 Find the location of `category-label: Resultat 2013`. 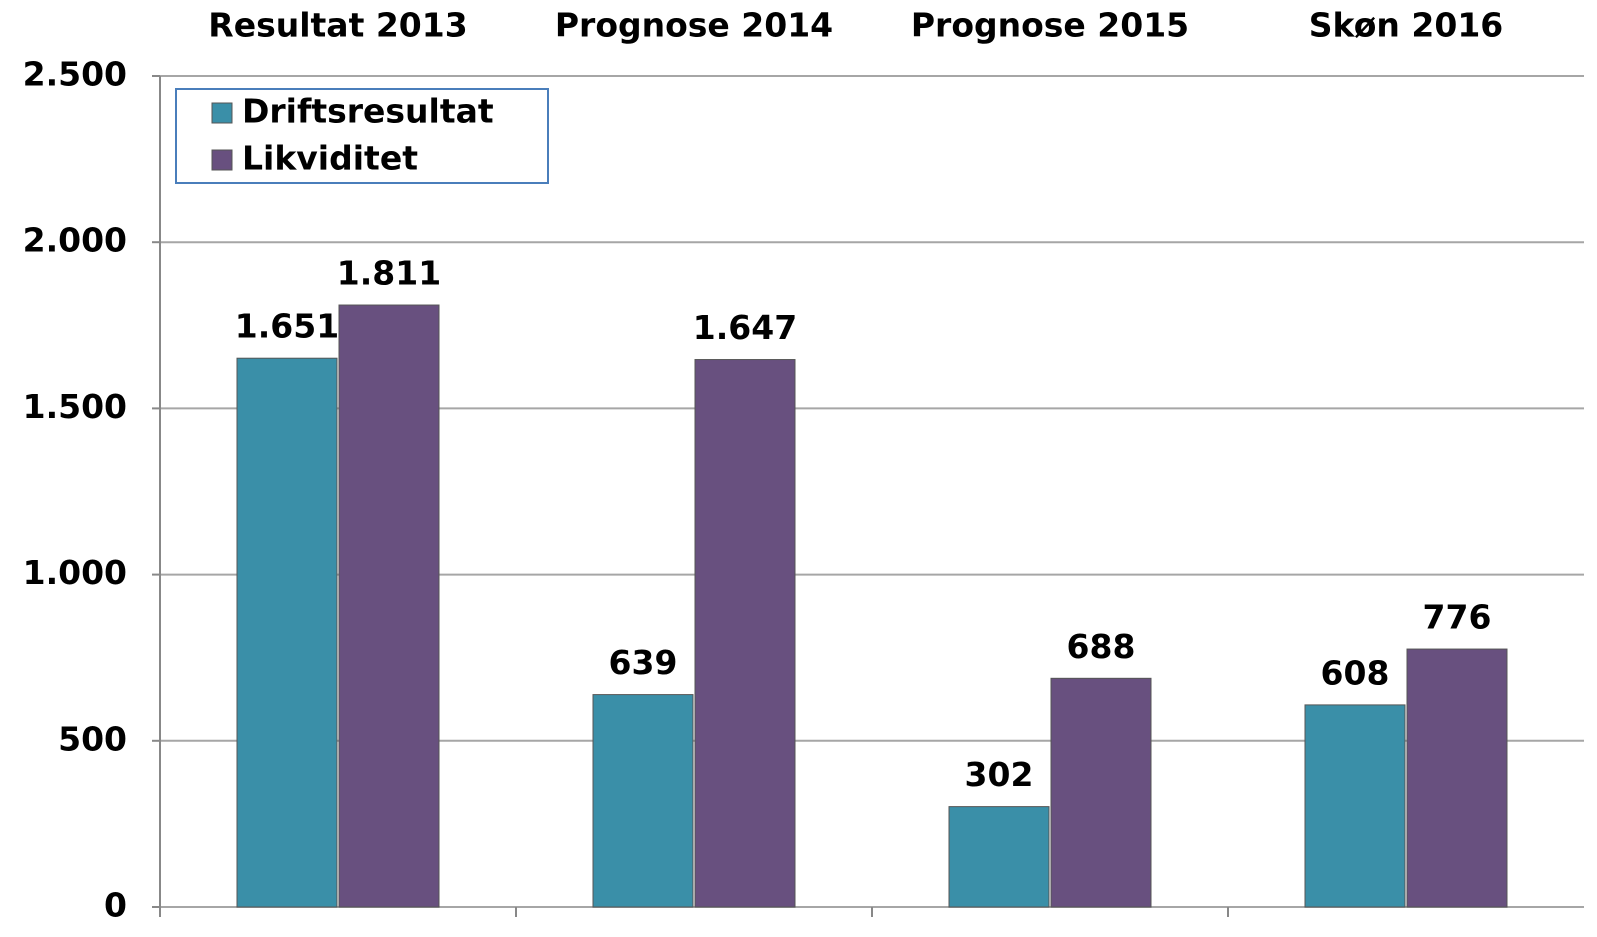

category-label: Resultat 2013 is located at coordinates (337, 25).